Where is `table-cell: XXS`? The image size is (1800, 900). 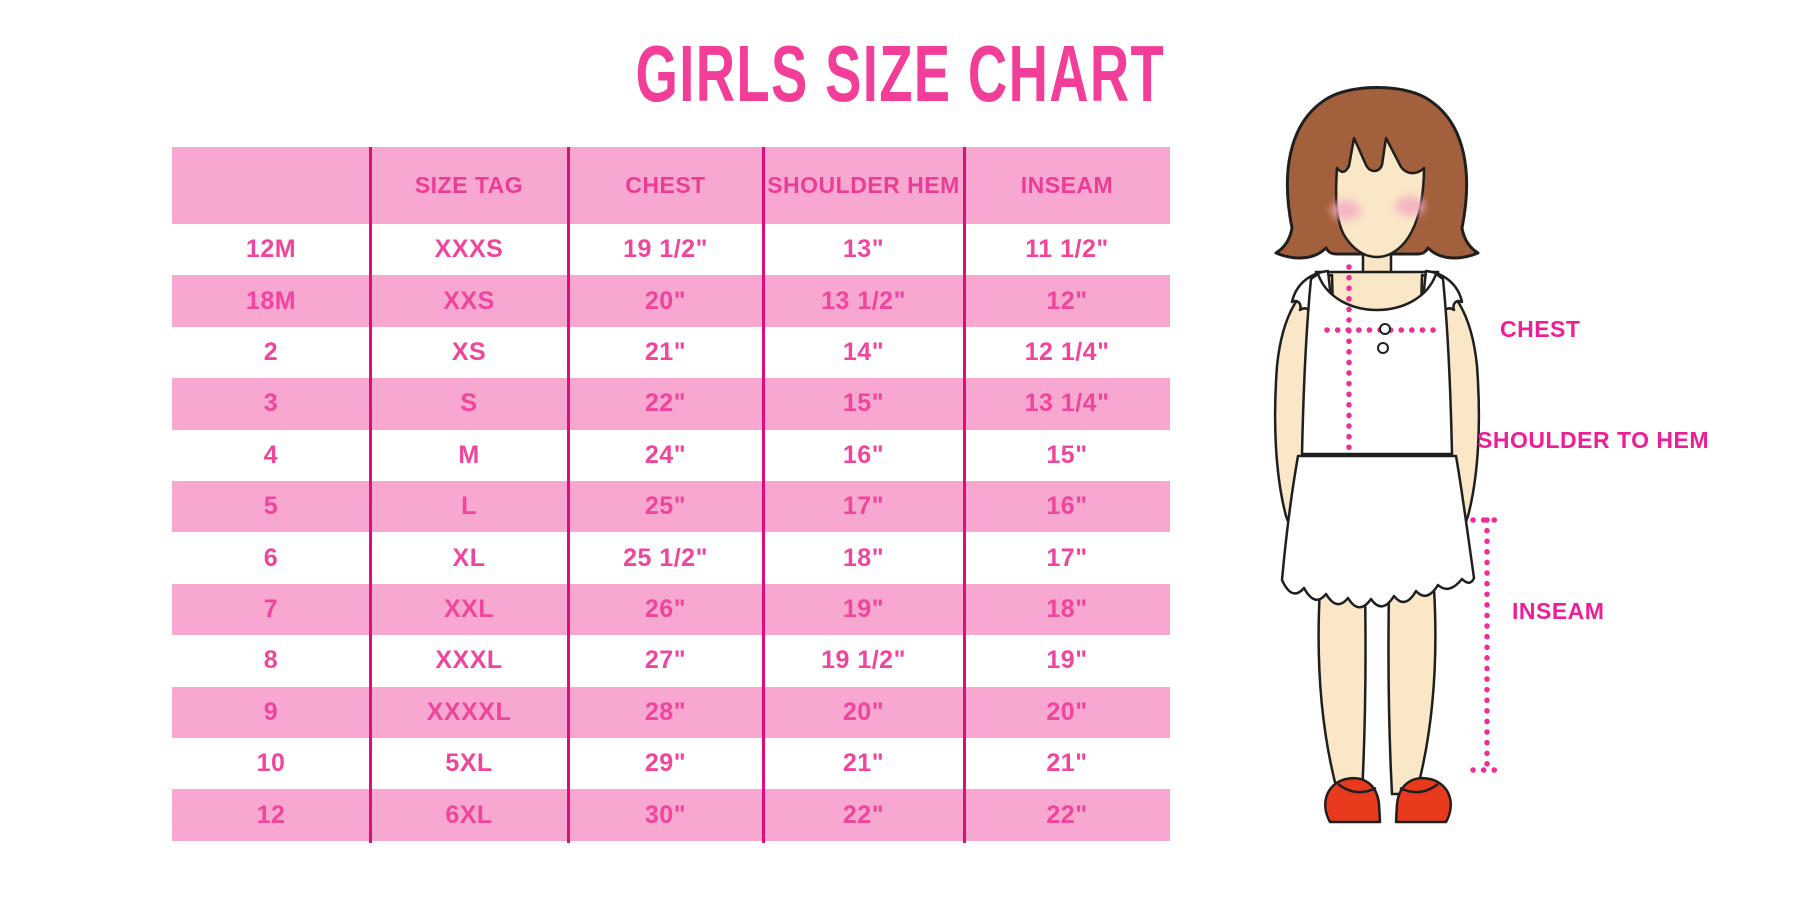
table-cell: XXS is located at coordinates (469, 300).